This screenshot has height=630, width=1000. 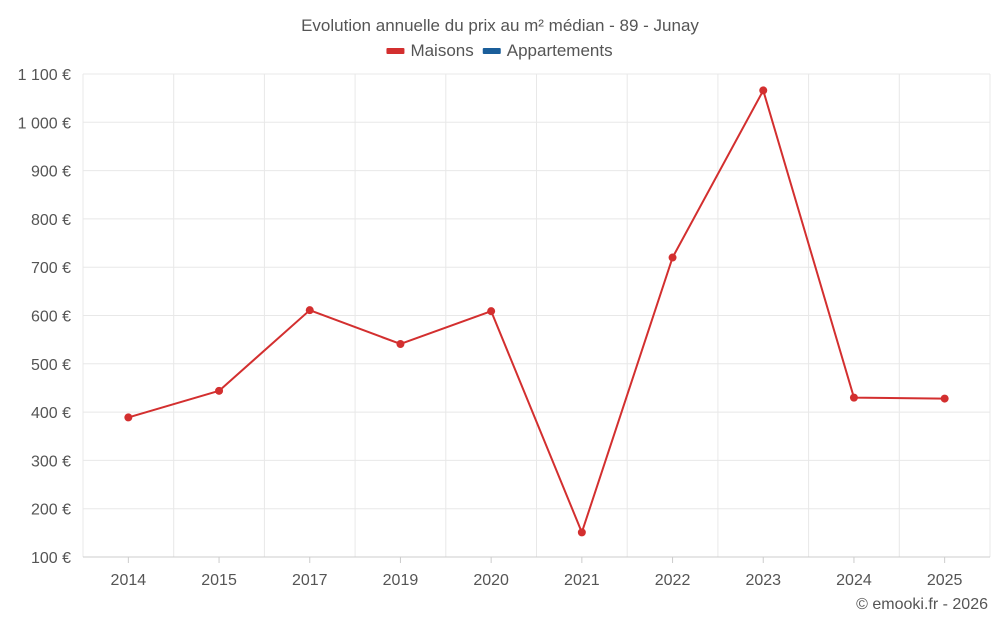 What do you see at coordinates (441, 50) in the screenshot?
I see `legend-label: Maisons` at bounding box center [441, 50].